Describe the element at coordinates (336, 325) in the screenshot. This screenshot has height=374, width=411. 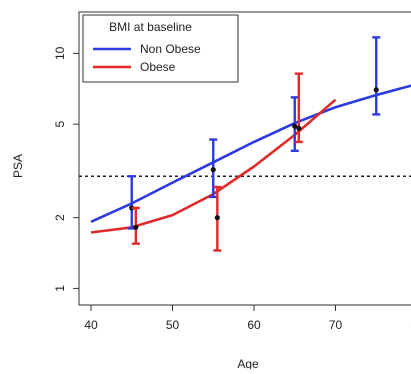
I see `x-tick-label-70: 70` at that location.